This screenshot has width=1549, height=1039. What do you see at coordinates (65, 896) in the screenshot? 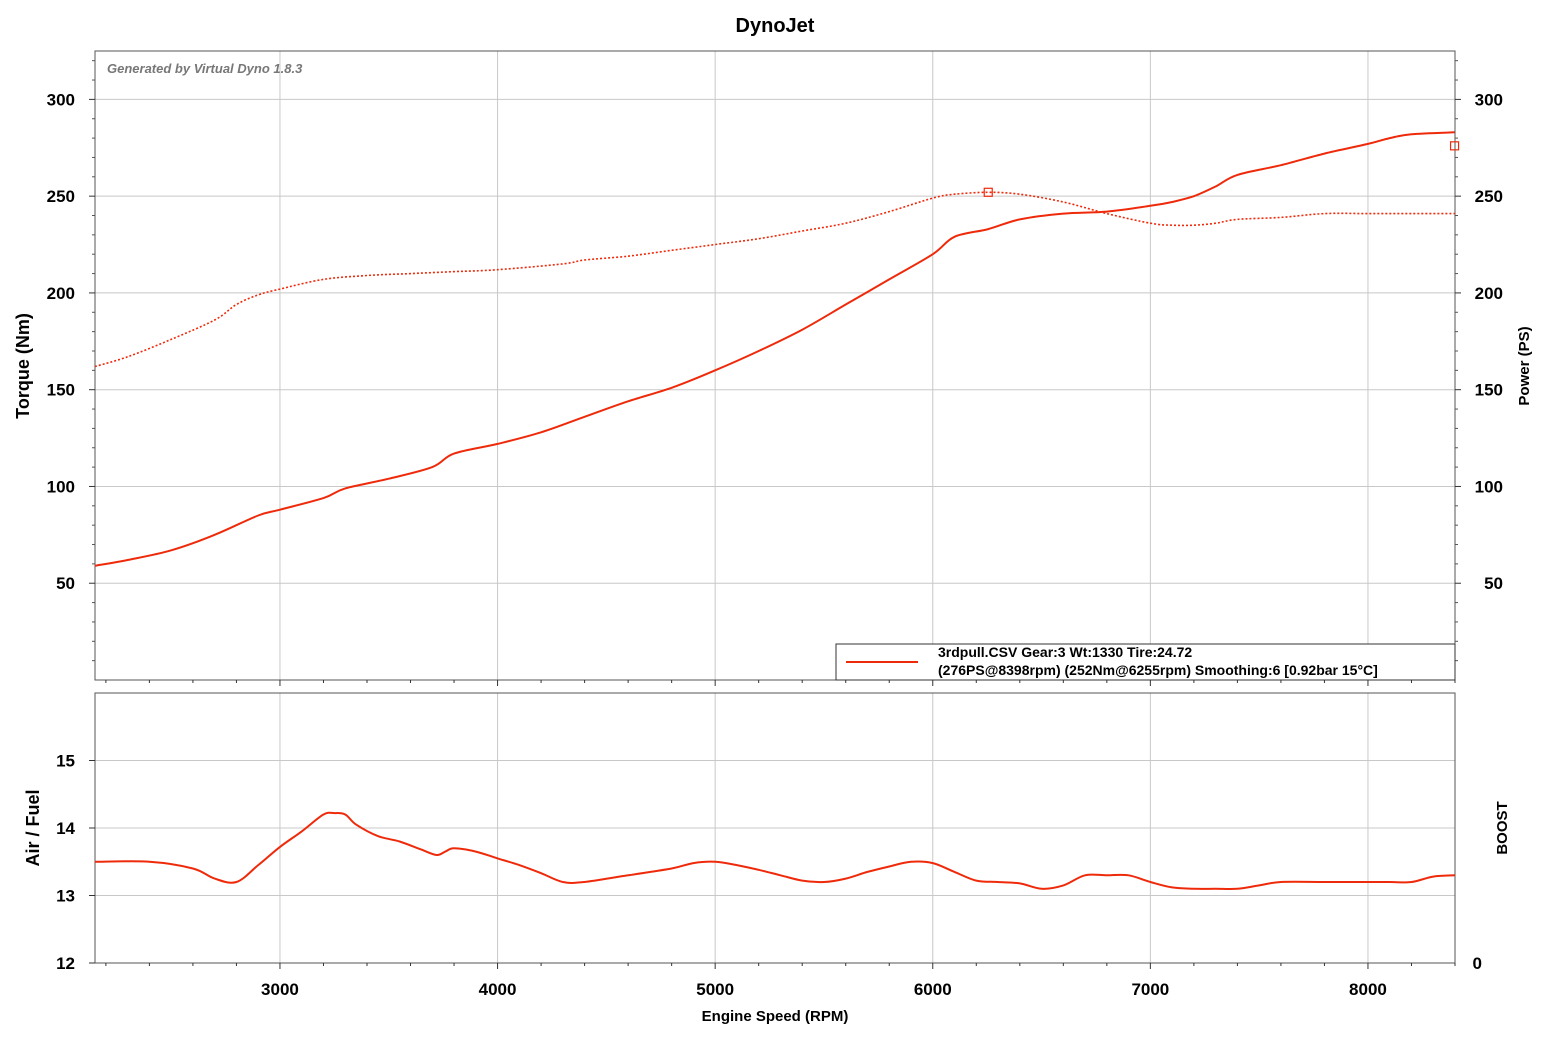
I see `afr-tick-label: 13` at bounding box center [65, 896].